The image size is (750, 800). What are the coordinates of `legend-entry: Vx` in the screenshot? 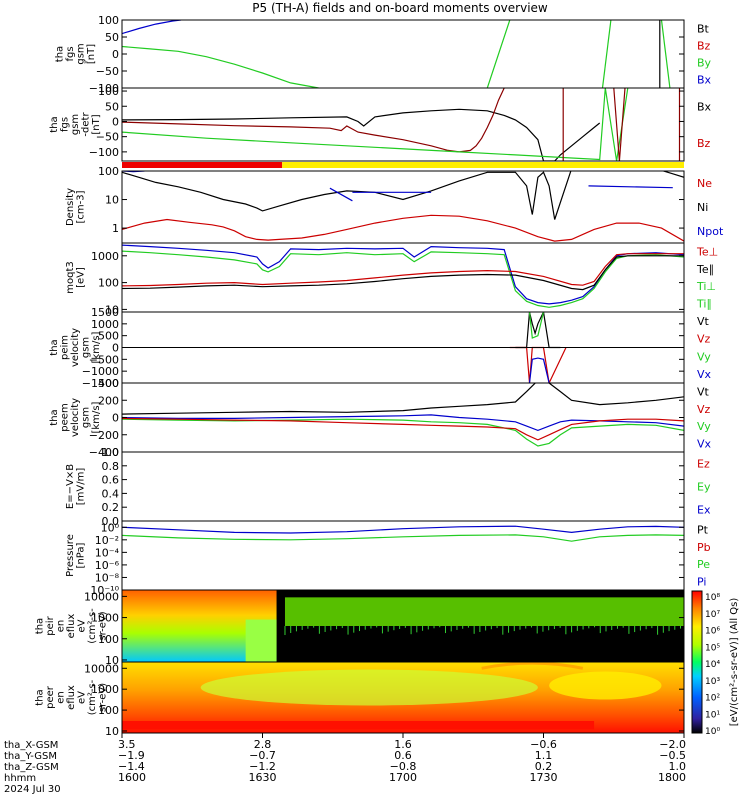 It's located at (704, 443).